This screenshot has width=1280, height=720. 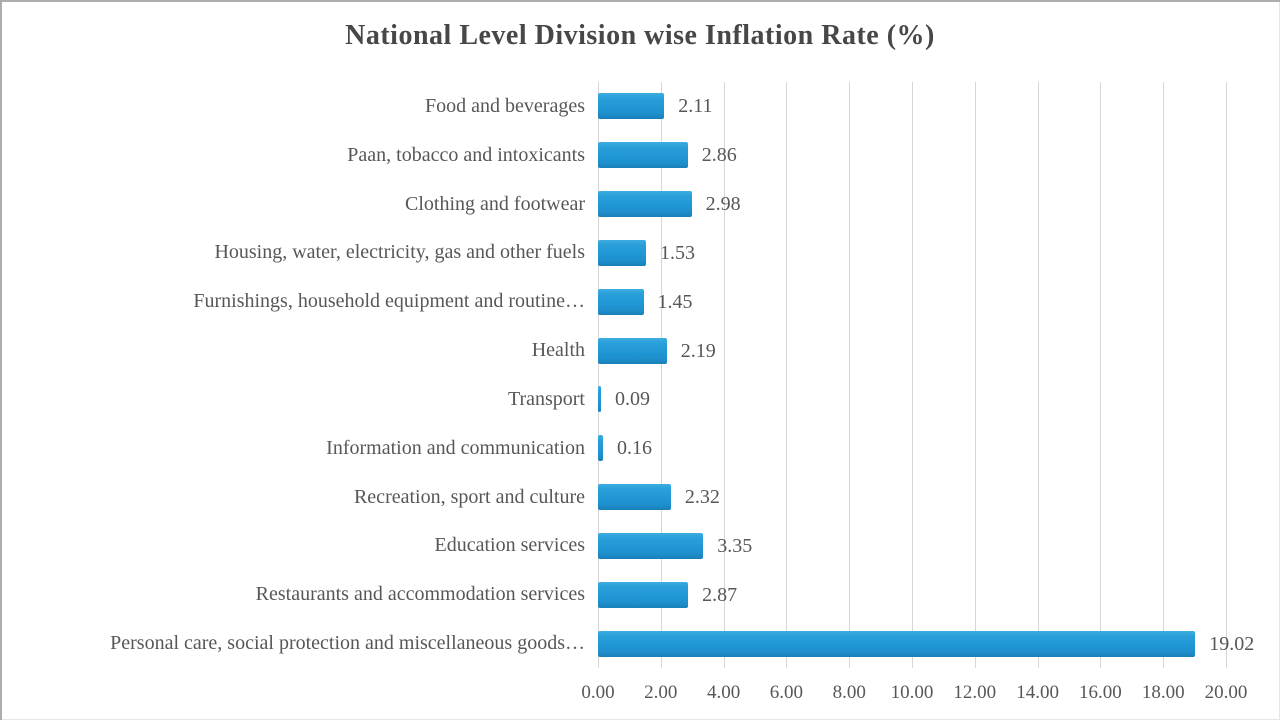 I want to click on value-label: 3.35, so click(x=735, y=545).